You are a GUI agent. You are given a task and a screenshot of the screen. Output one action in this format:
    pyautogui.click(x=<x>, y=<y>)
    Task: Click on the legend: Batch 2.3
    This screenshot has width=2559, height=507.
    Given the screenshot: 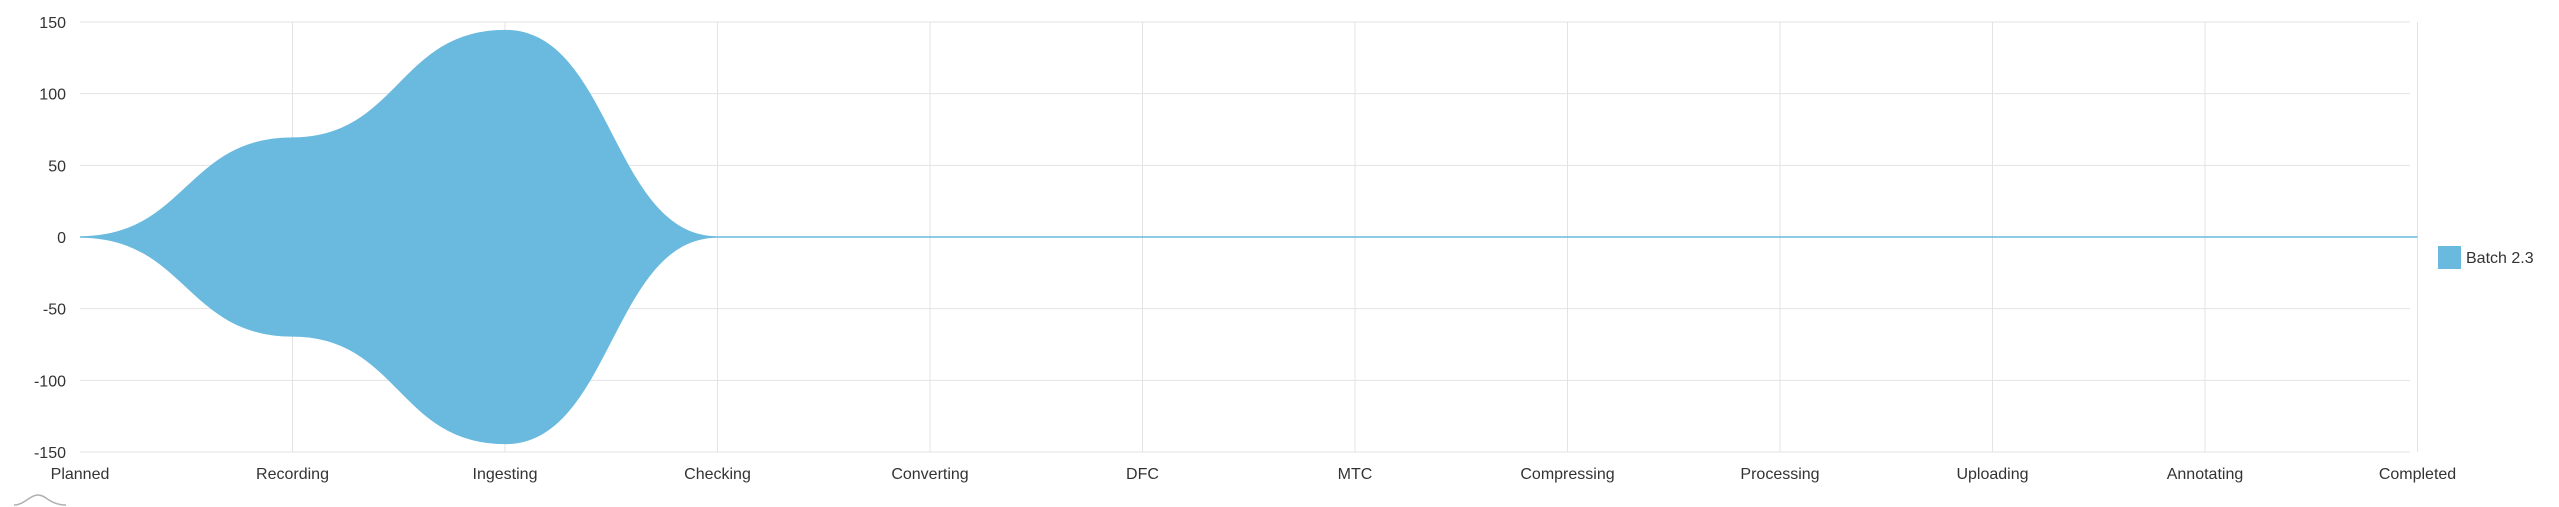 What is the action you would take?
    pyautogui.click(x=2486, y=257)
    